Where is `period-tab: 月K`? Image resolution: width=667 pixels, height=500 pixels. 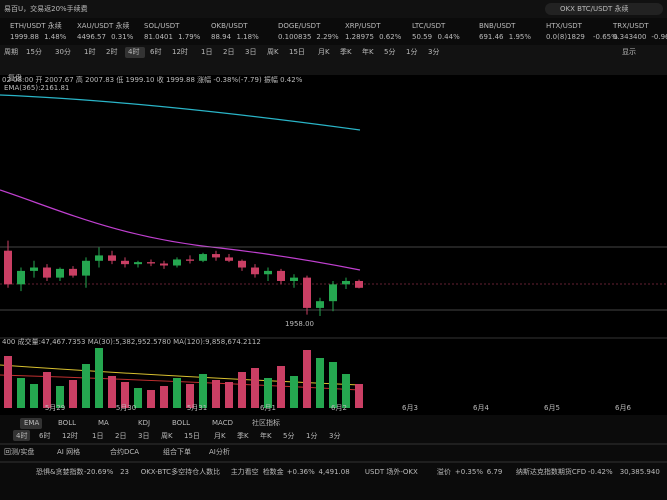 period-tab: 月K is located at coordinates (324, 52).